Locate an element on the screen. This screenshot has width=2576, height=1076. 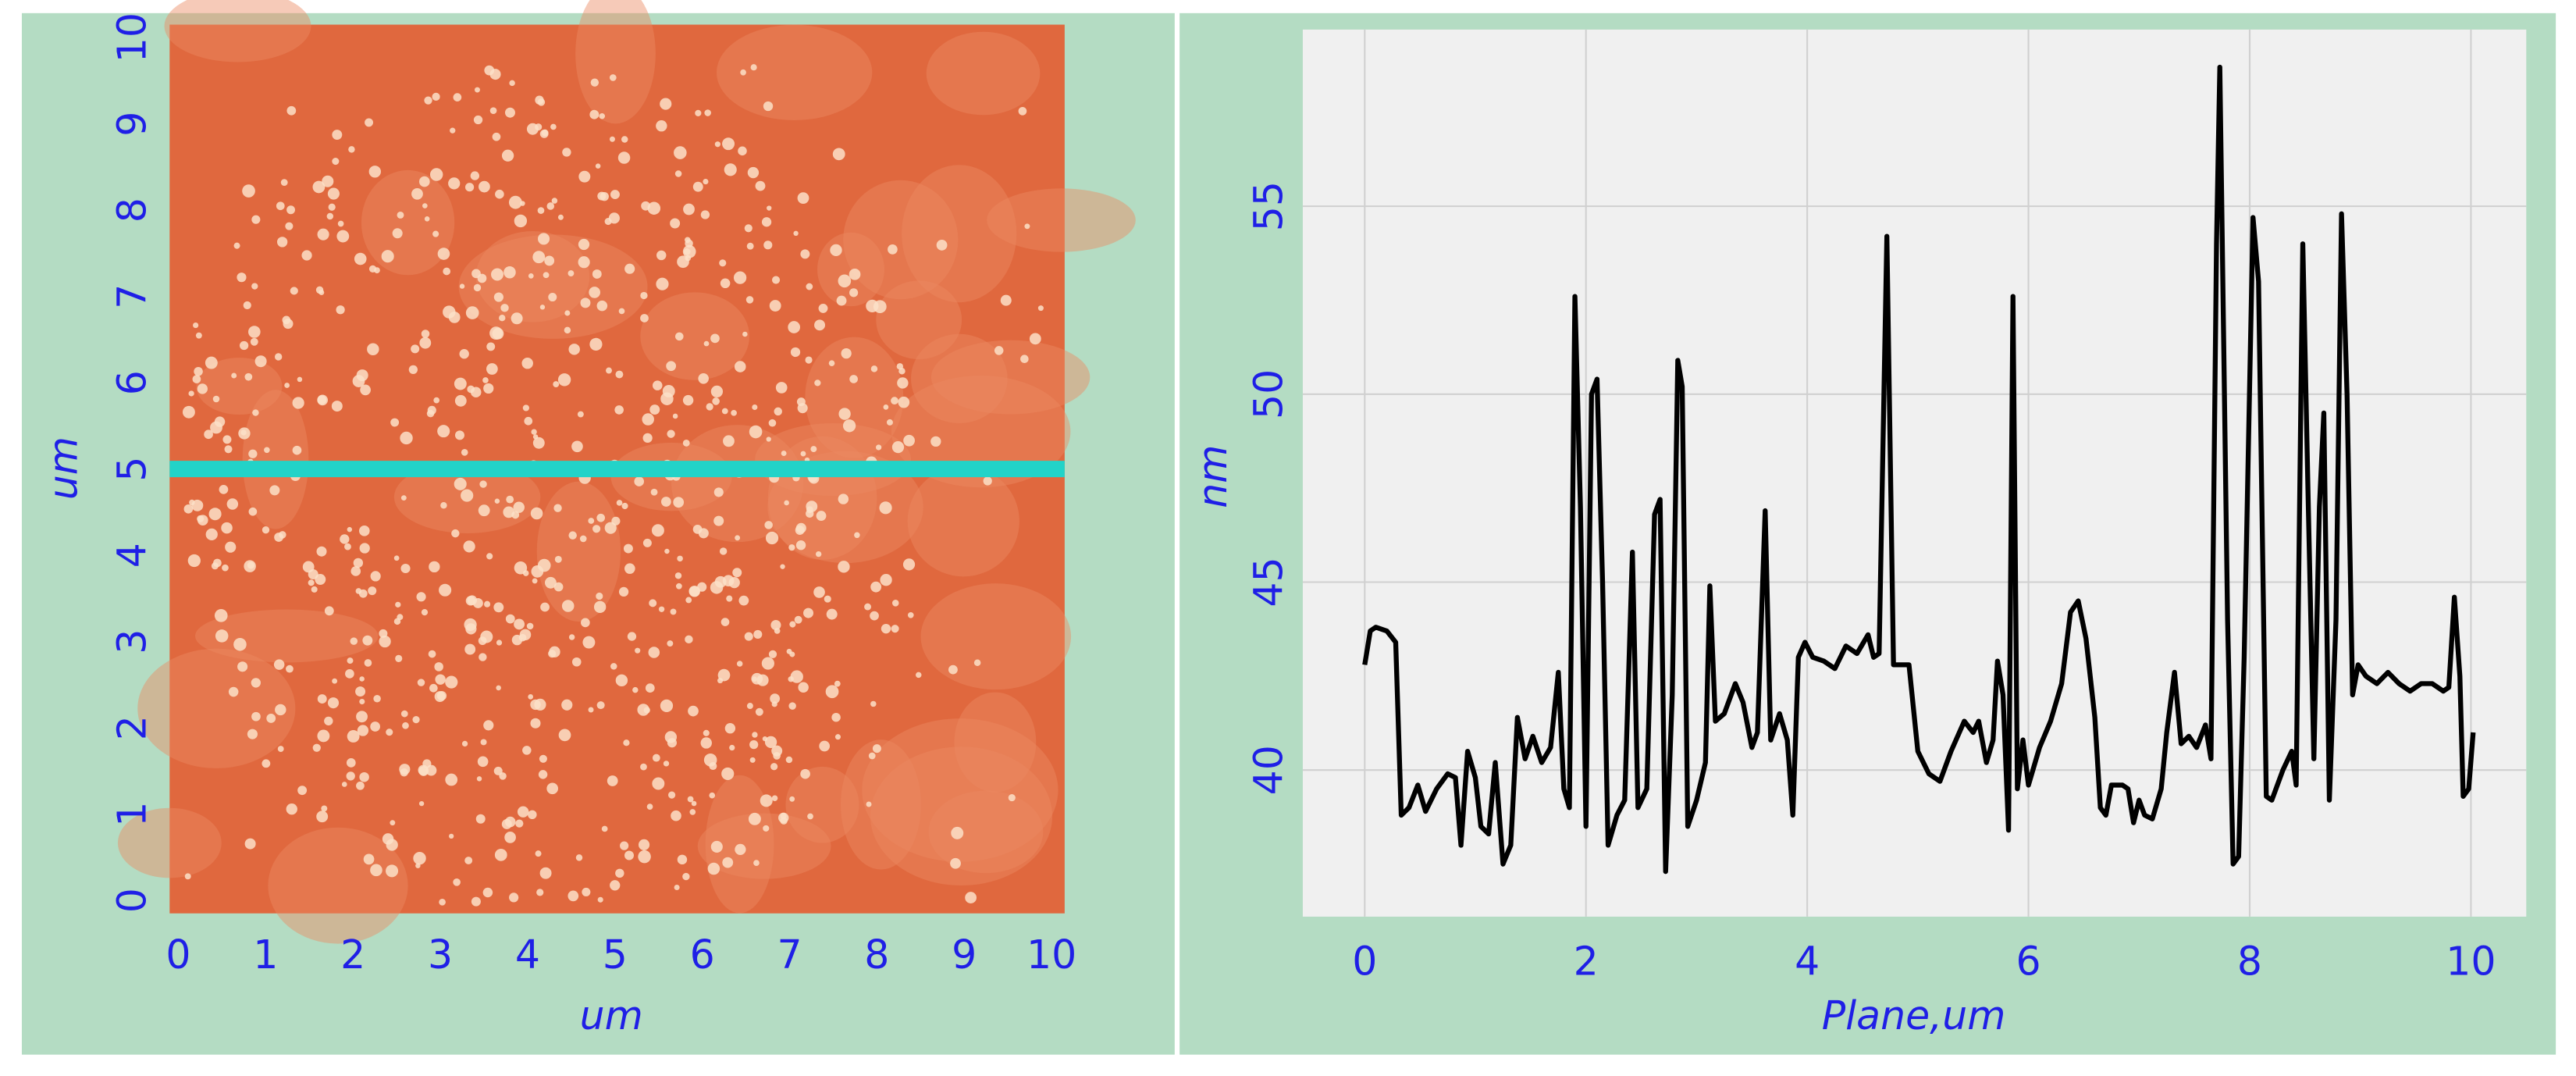
x-tick-label: 0 is located at coordinates (1364, 961).